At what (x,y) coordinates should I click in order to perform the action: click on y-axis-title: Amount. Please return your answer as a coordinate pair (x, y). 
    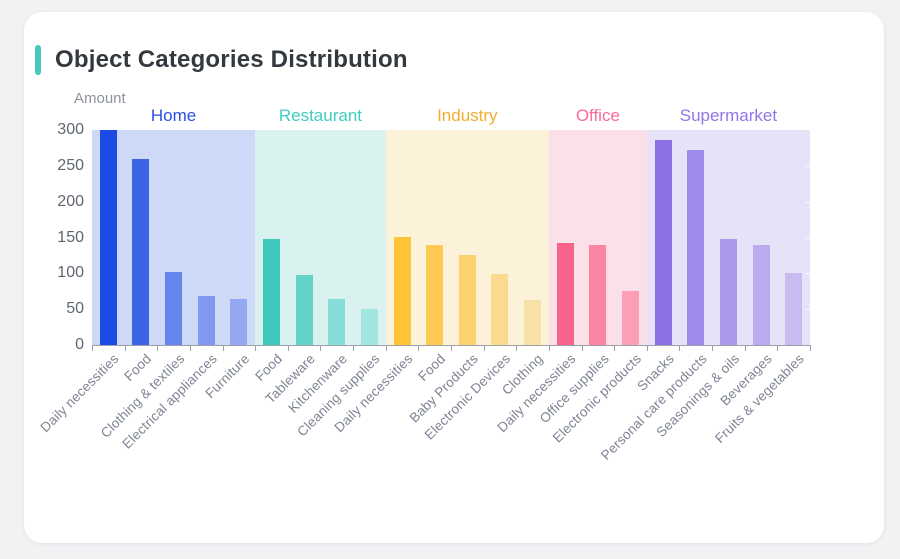
    Looking at the image, I should click on (100, 98).